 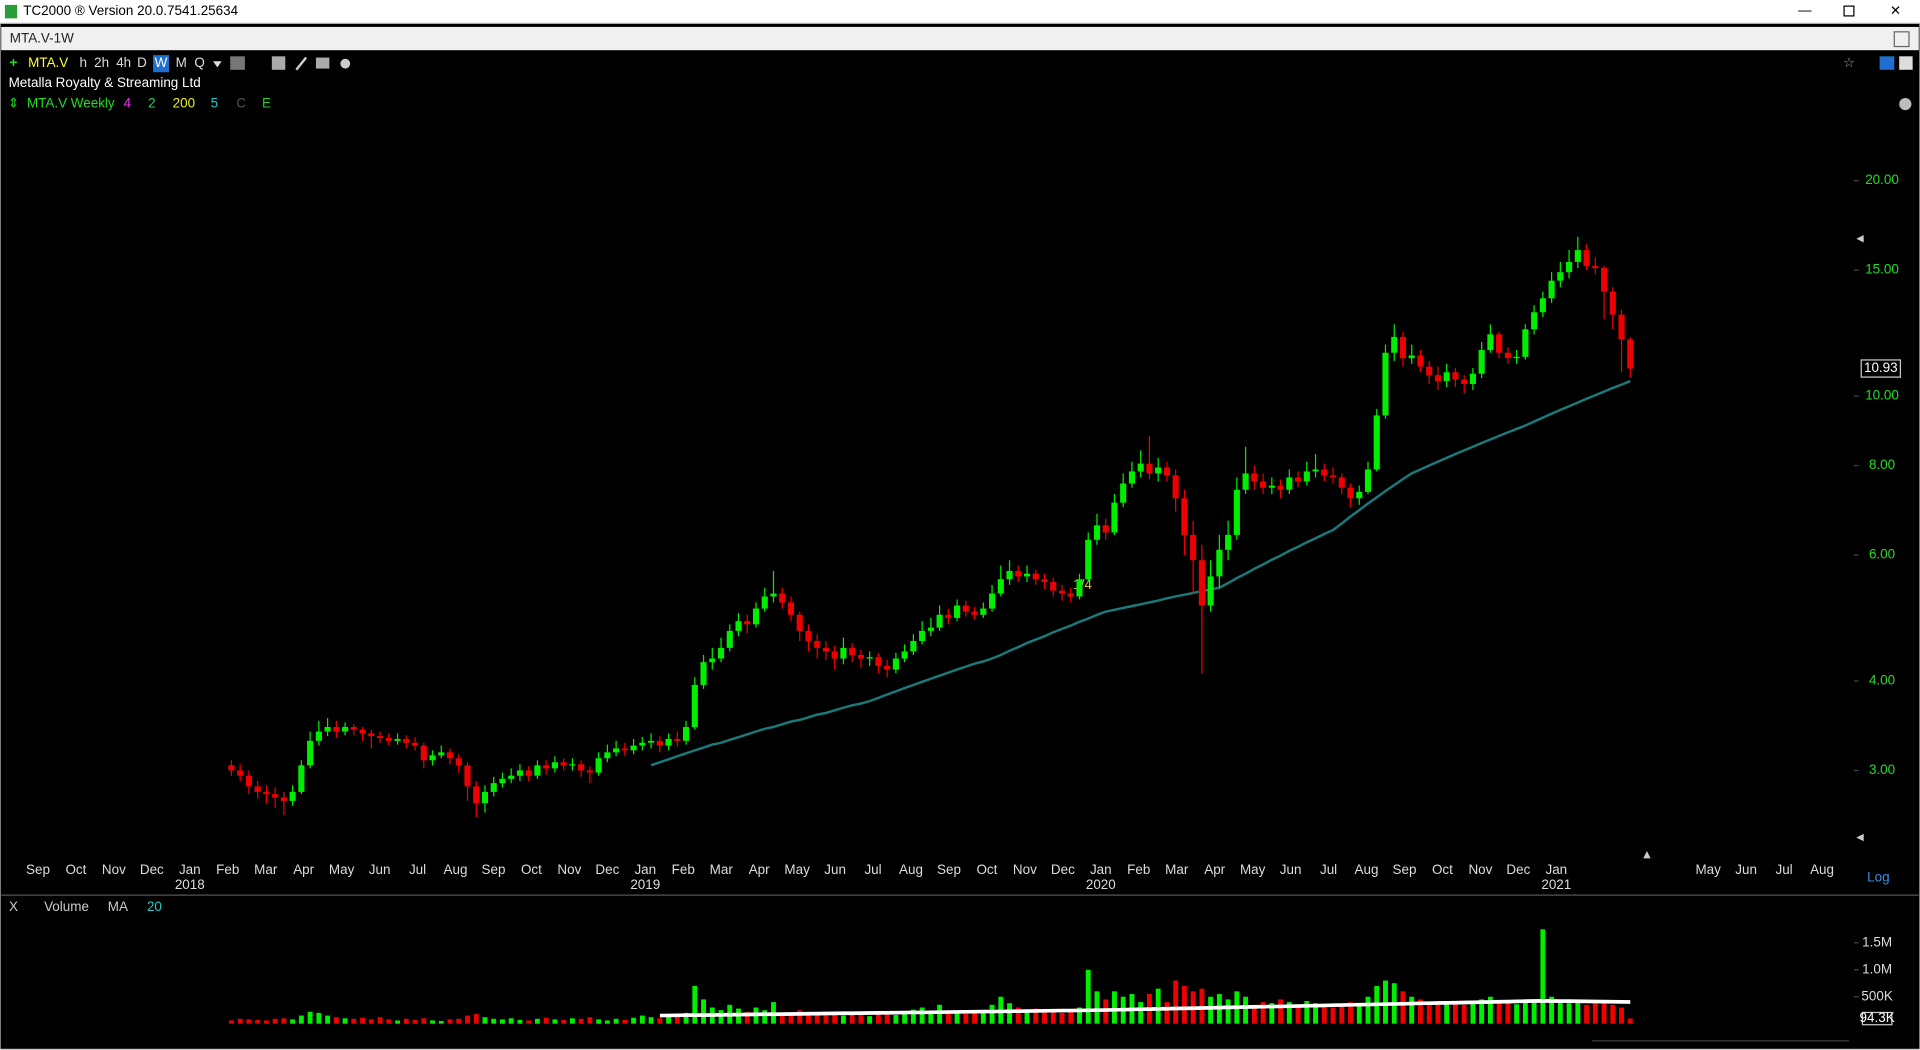 What do you see at coordinates (645, 884) in the screenshot?
I see `year-label: 2019` at bounding box center [645, 884].